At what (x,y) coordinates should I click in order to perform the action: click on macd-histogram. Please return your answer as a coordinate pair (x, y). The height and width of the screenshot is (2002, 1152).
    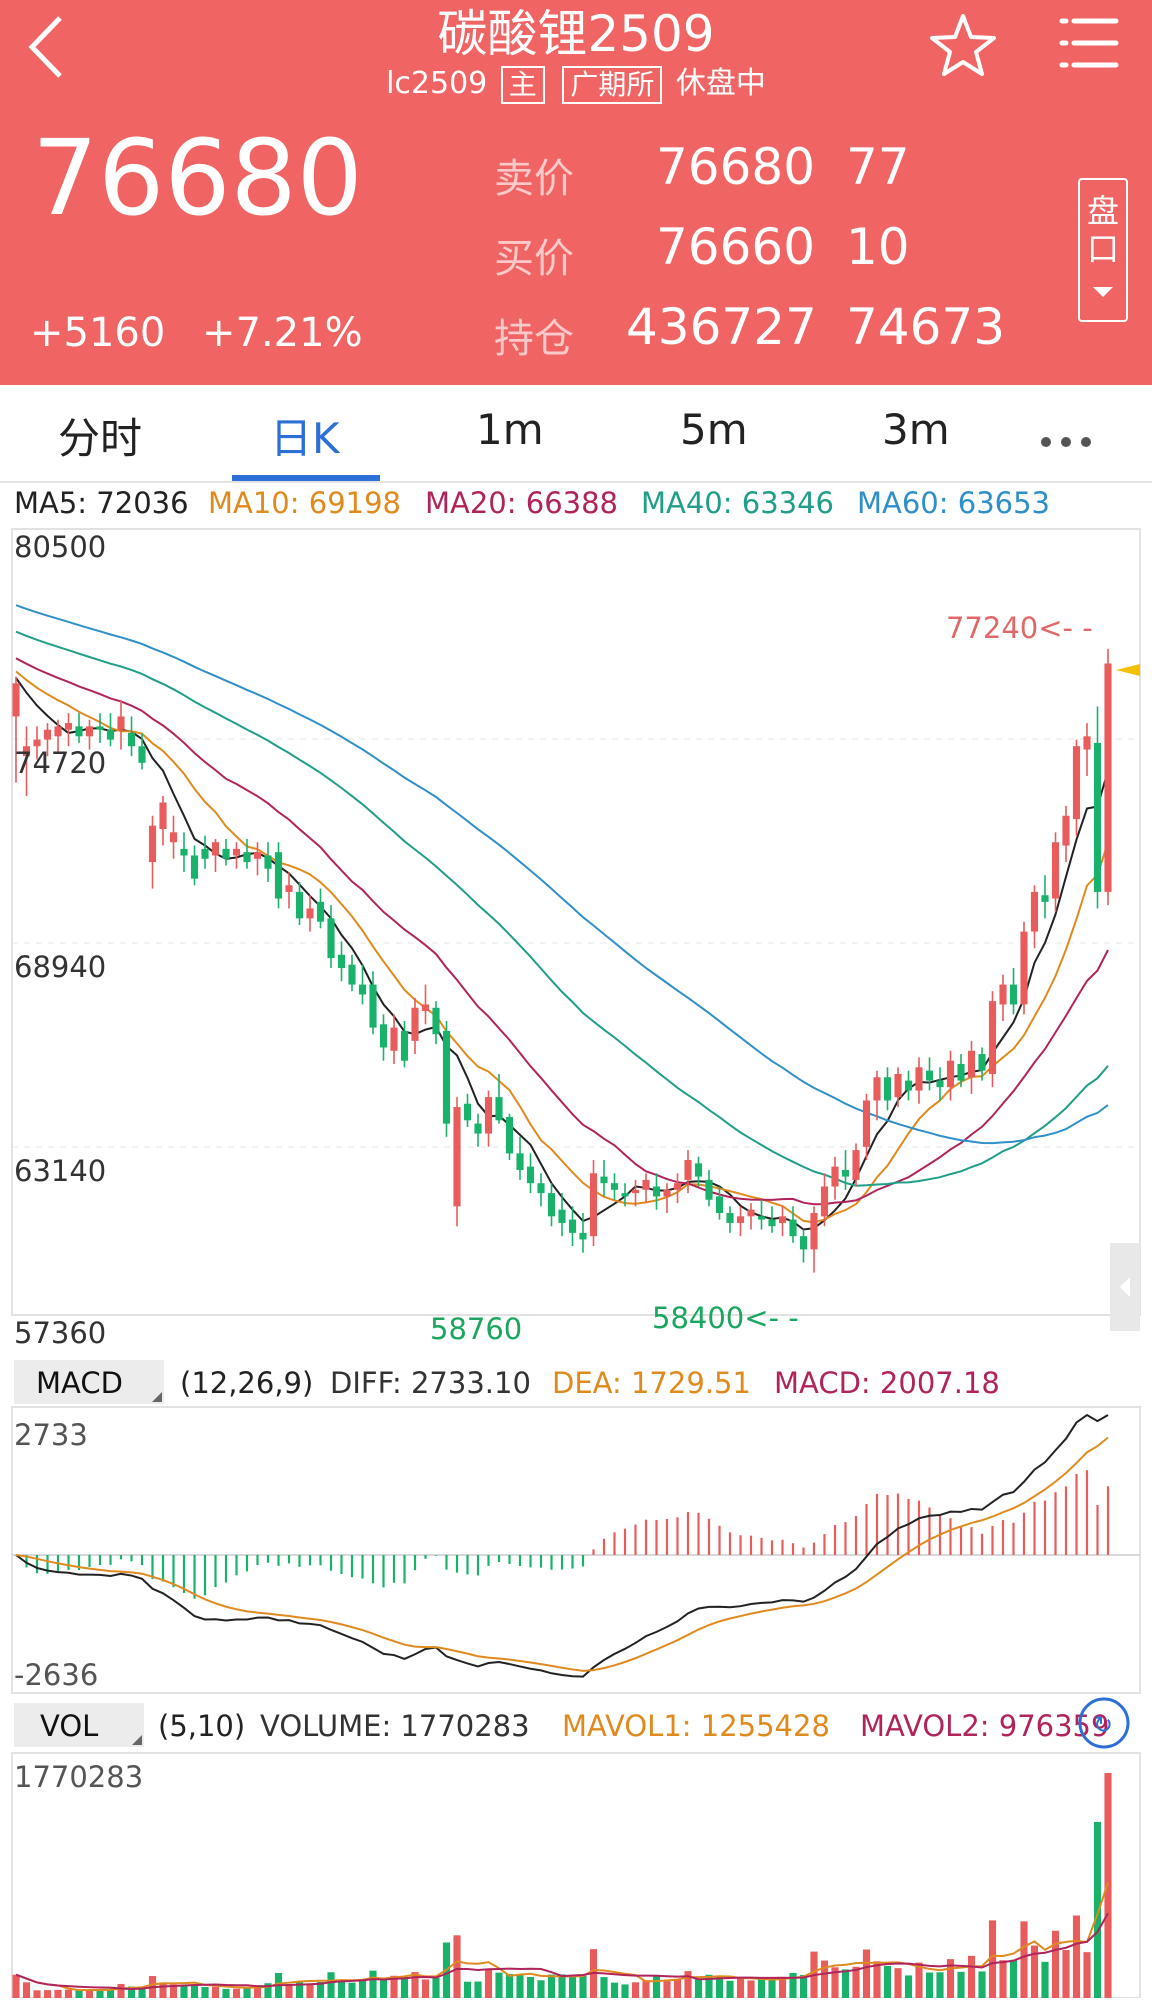
    Looking at the image, I should click on (567, 1534).